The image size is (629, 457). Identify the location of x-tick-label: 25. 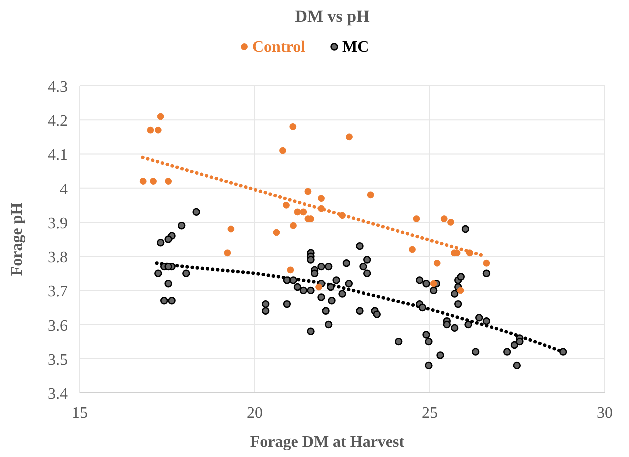
(430, 413).